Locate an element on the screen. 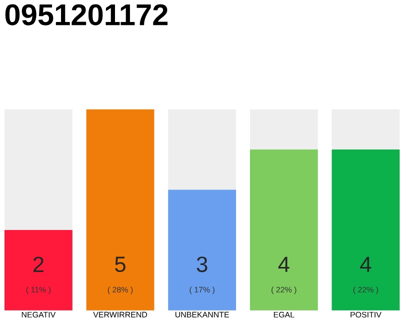 The height and width of the screenshot is (320, 410). chart-title: 0951201172 is located at coordinates (86, 15).